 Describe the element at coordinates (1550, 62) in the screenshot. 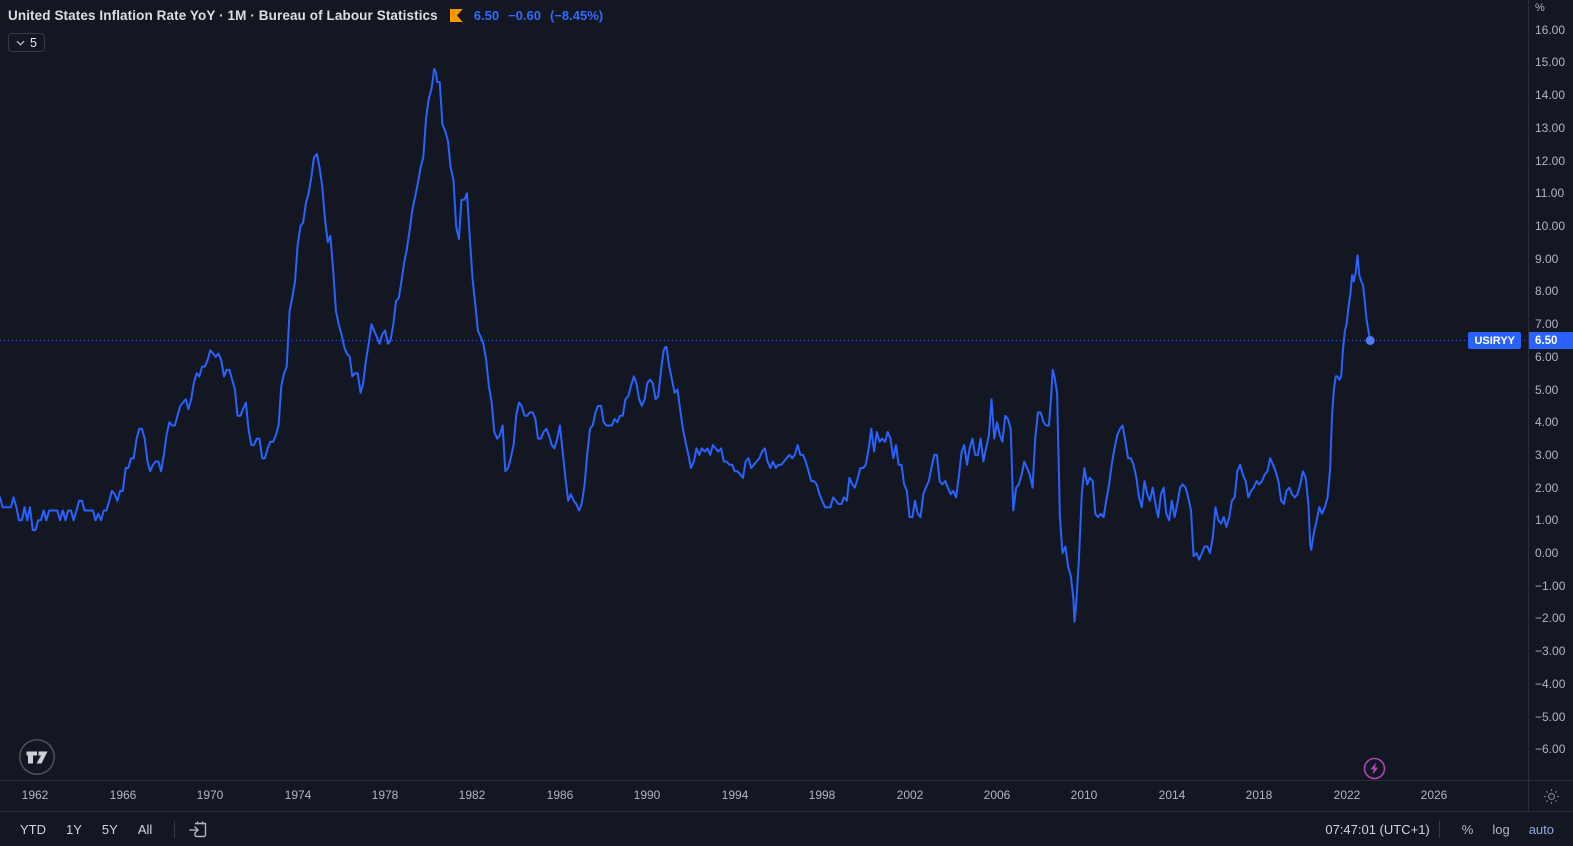

I see `y-axis-tick: 15.00` at that location.